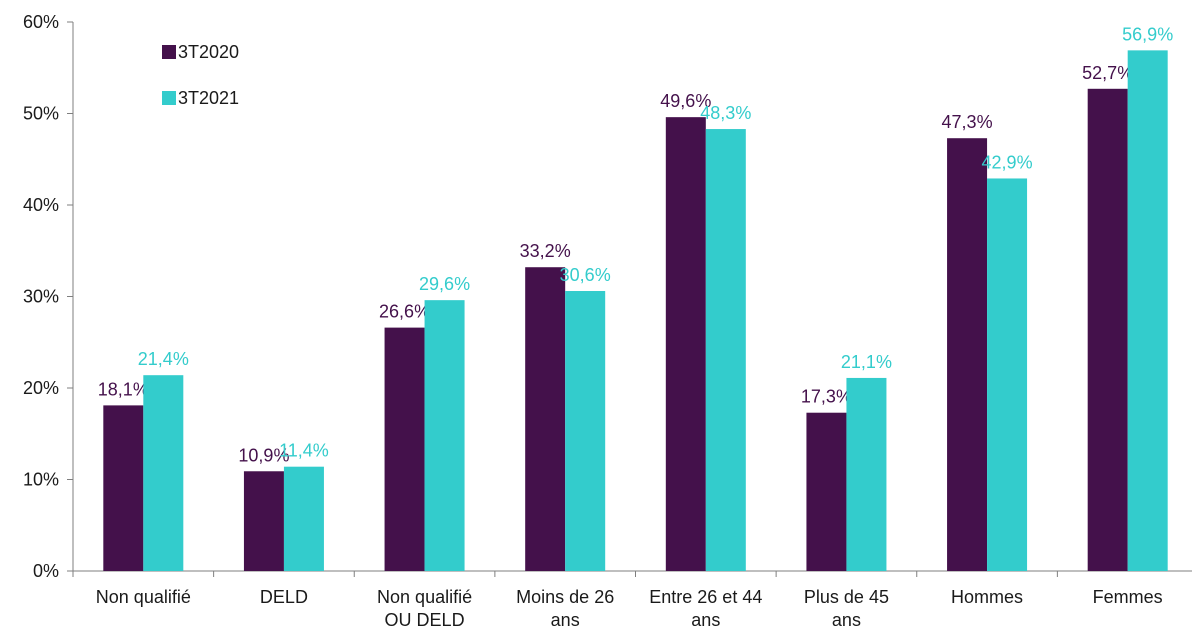 This screenshot has width=1192, height=627. Describe the element at coordinates (425, 618) in the screenshot. I see `x-category-label: OU DELD` at that location.